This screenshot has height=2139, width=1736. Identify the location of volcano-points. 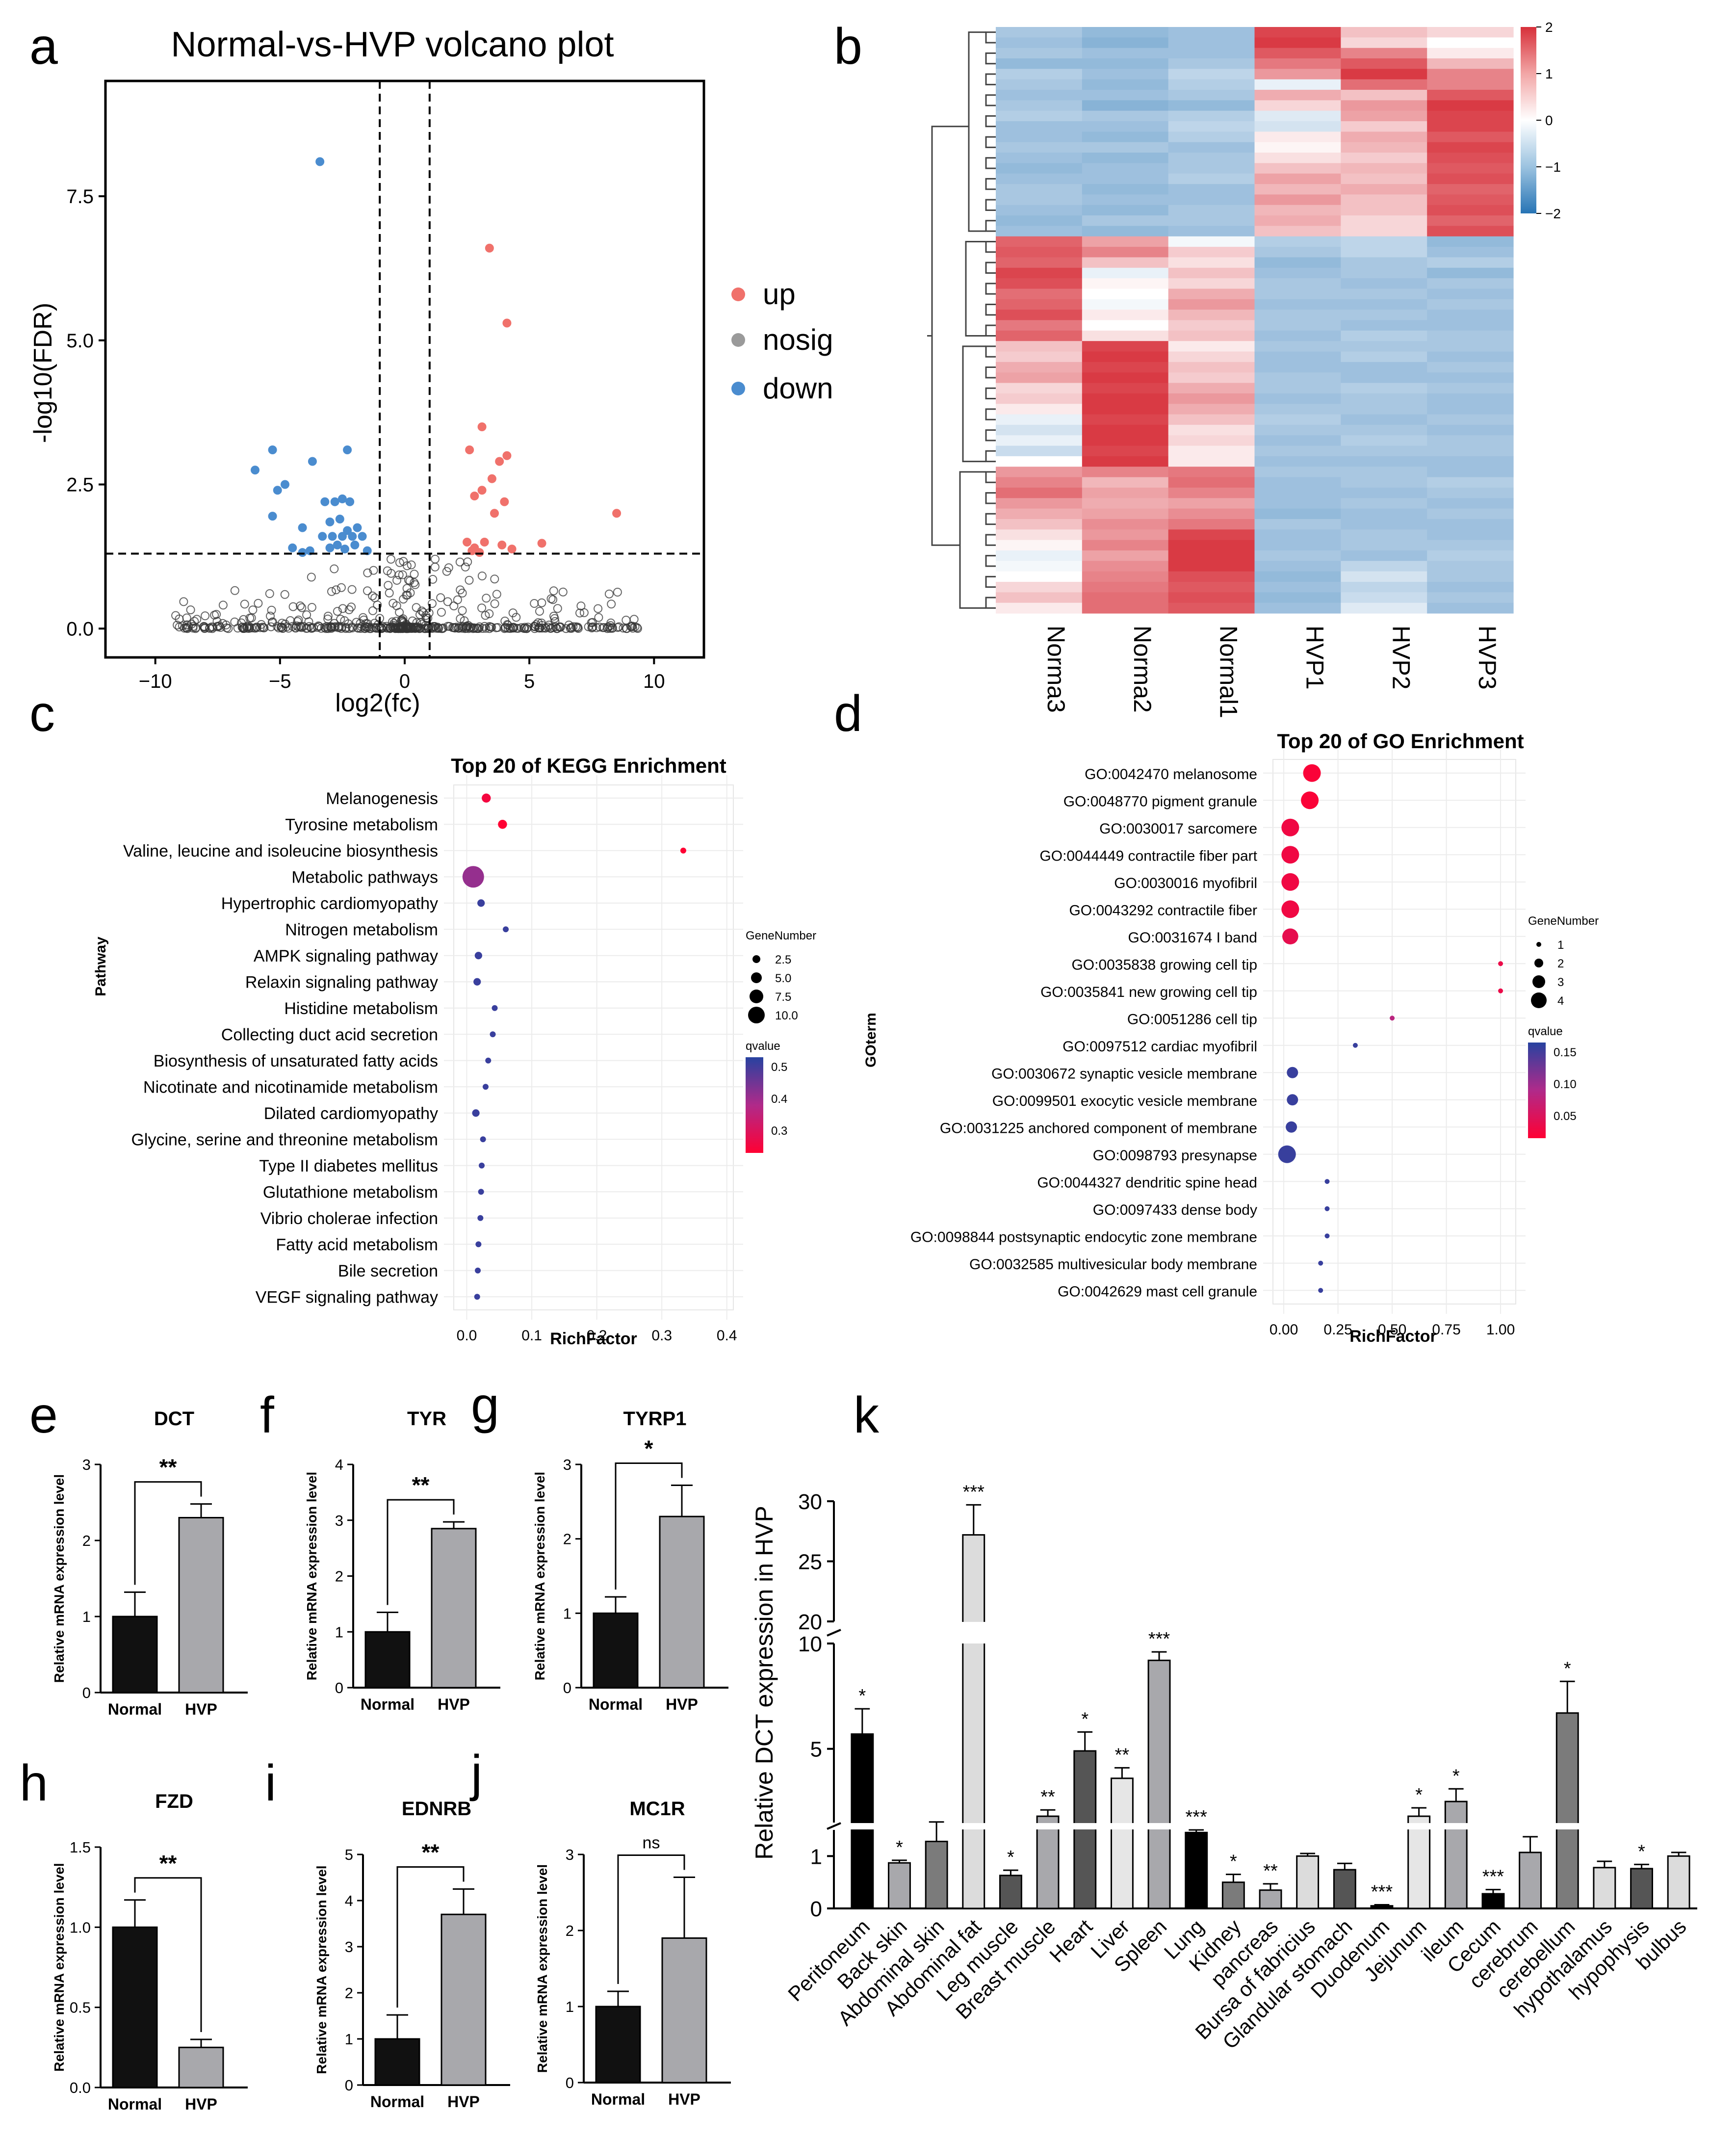
(406, 395).